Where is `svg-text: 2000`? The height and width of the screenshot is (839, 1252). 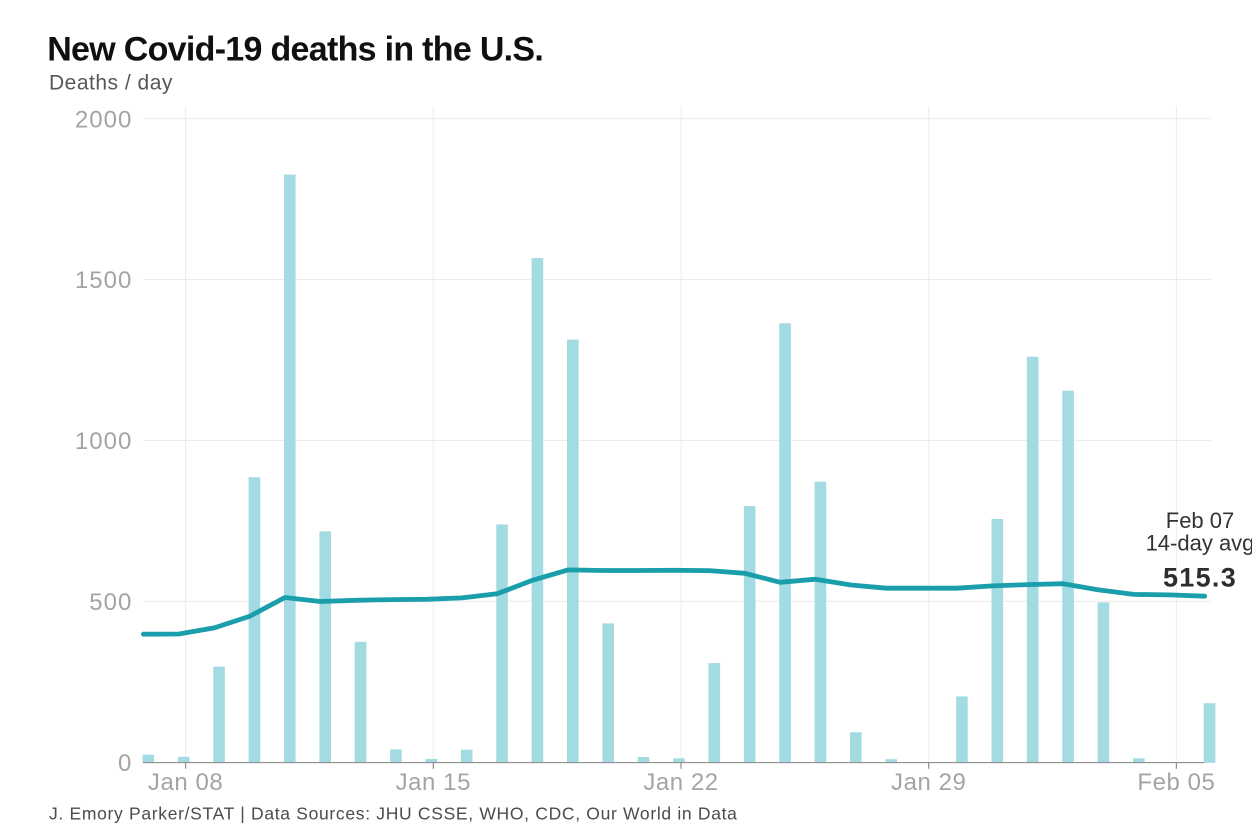
svg-text: 2000 is located at coordinates (103, 119).